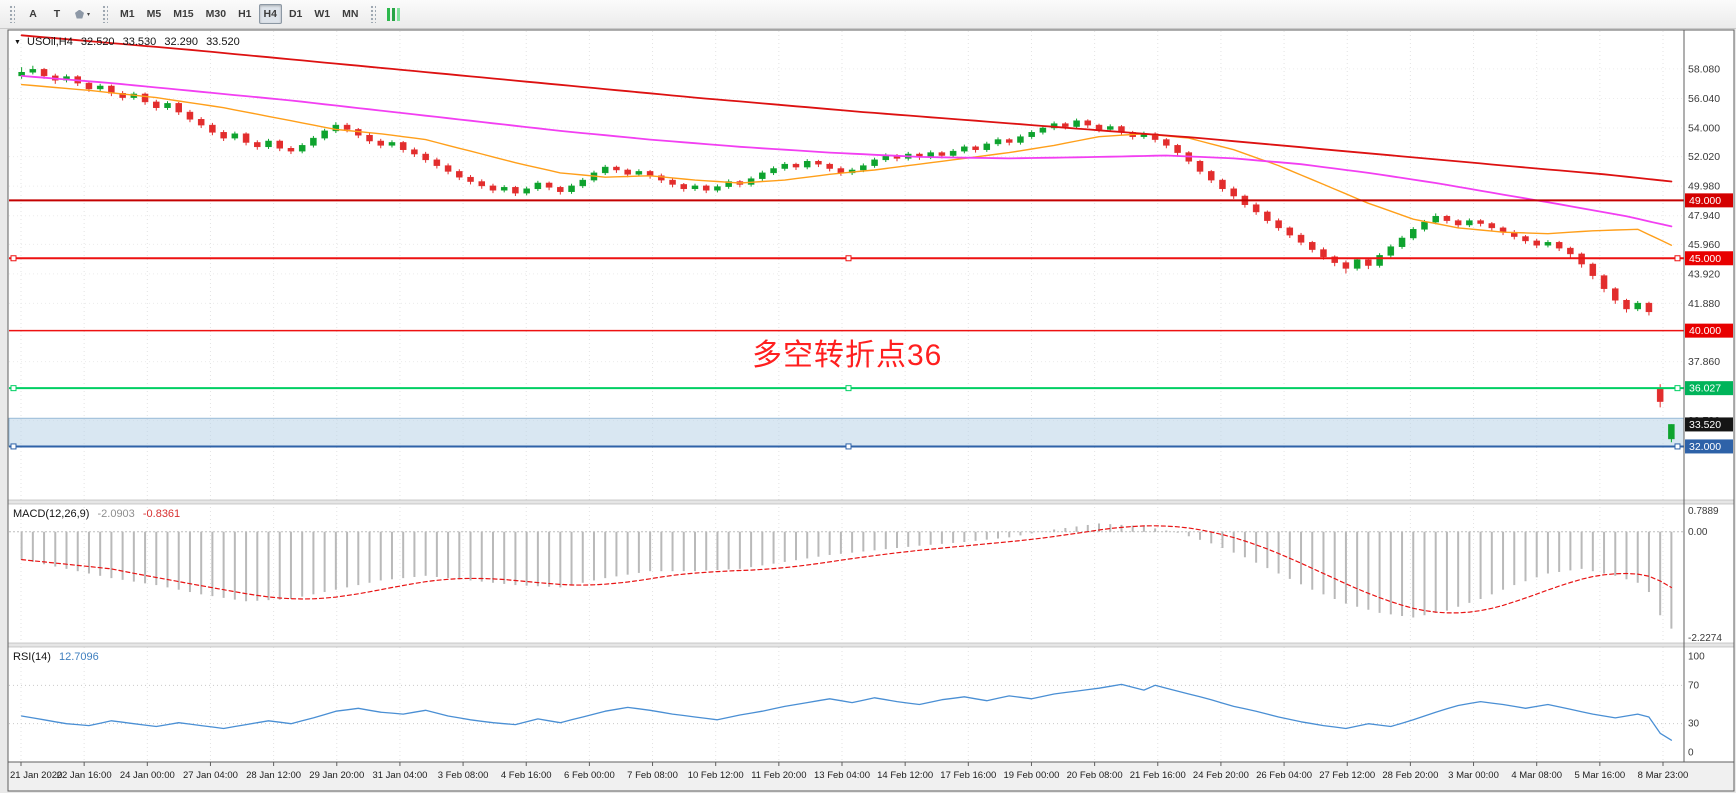  What do you see at coordinates (89, 14) in the screenshot?
I see `chevron-down-icon: ▾` at bounding box center [89, 14].